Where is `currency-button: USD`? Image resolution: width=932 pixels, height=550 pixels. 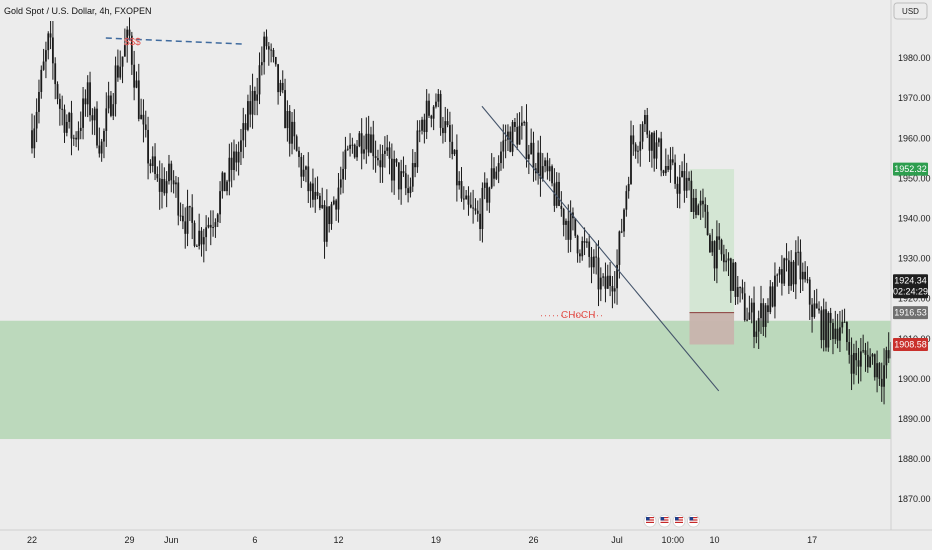 currency-button: USD is located at coordinates (910, 11).